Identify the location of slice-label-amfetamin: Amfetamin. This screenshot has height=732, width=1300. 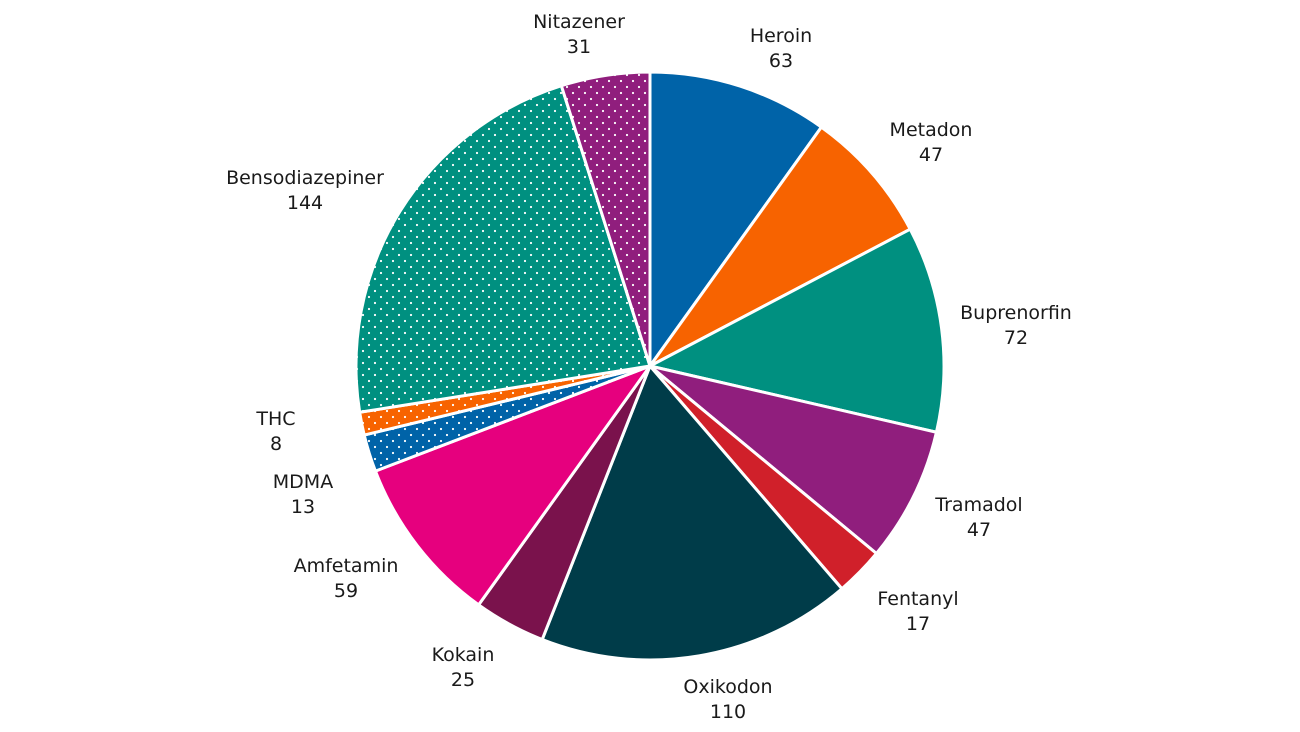
(346, 566).